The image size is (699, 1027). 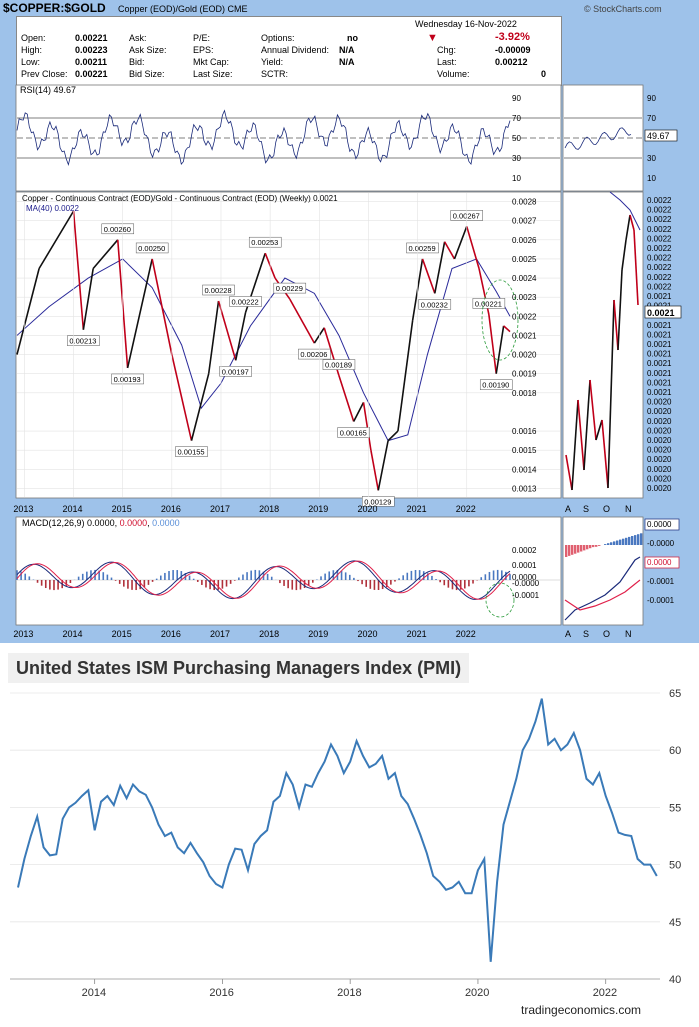 I want to click on right-month-label: S, so click(x=586, y=509).